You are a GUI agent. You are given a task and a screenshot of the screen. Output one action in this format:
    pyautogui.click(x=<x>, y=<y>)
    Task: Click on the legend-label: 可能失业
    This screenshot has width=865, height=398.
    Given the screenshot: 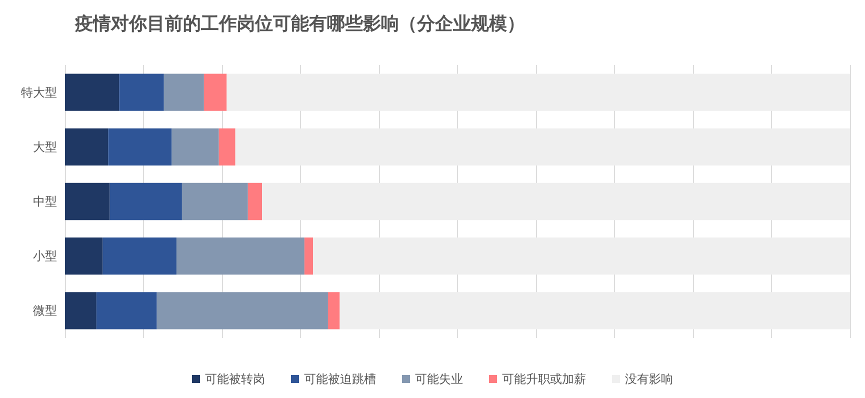 What is the action you would take?
    pyautogui.click(x=439, y=379)
    